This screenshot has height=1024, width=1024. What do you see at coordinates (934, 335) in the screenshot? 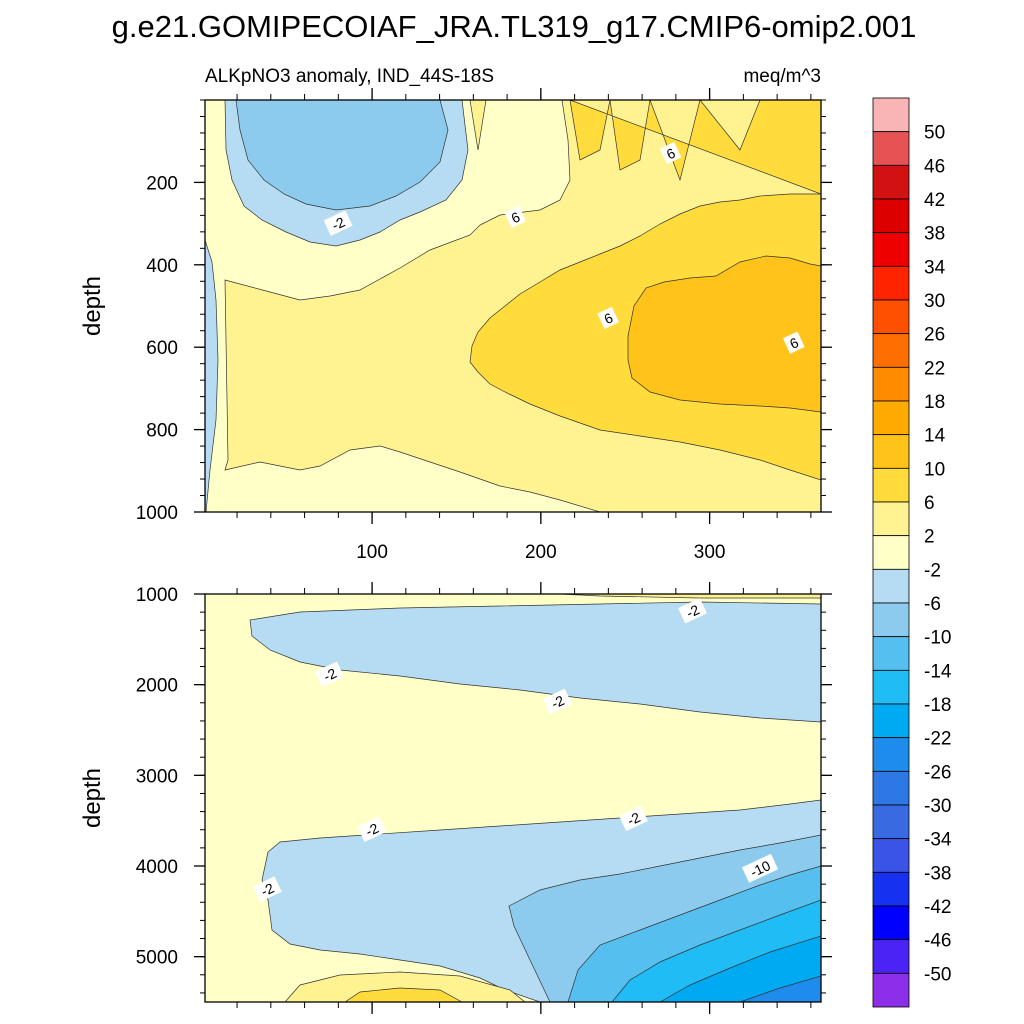
I see `colorbar-label: 26` at bounding box center [934, 335].